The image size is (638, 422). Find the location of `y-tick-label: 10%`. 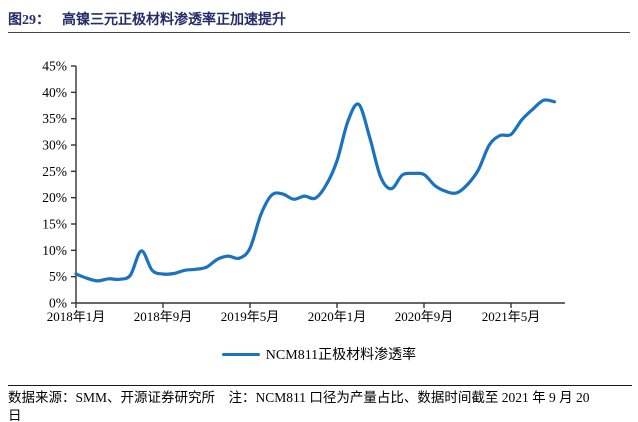

y-tick-label: 10% is located at coordinates (54, 250).